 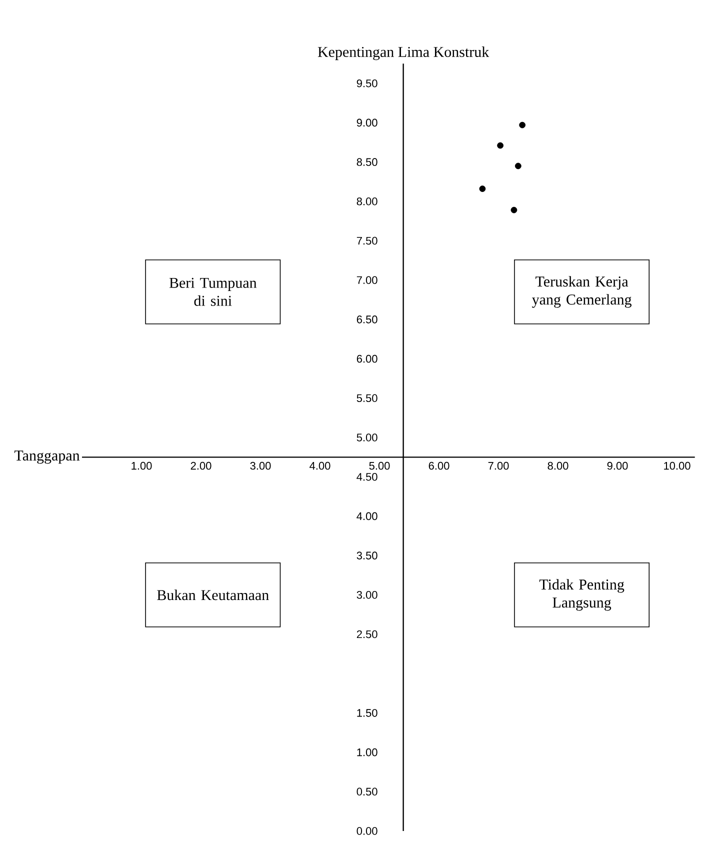 What do you see at coordinates (367, 792) in the screenshot?
I see `y-tick-label: 0.50` at bounding box center [367, 792].